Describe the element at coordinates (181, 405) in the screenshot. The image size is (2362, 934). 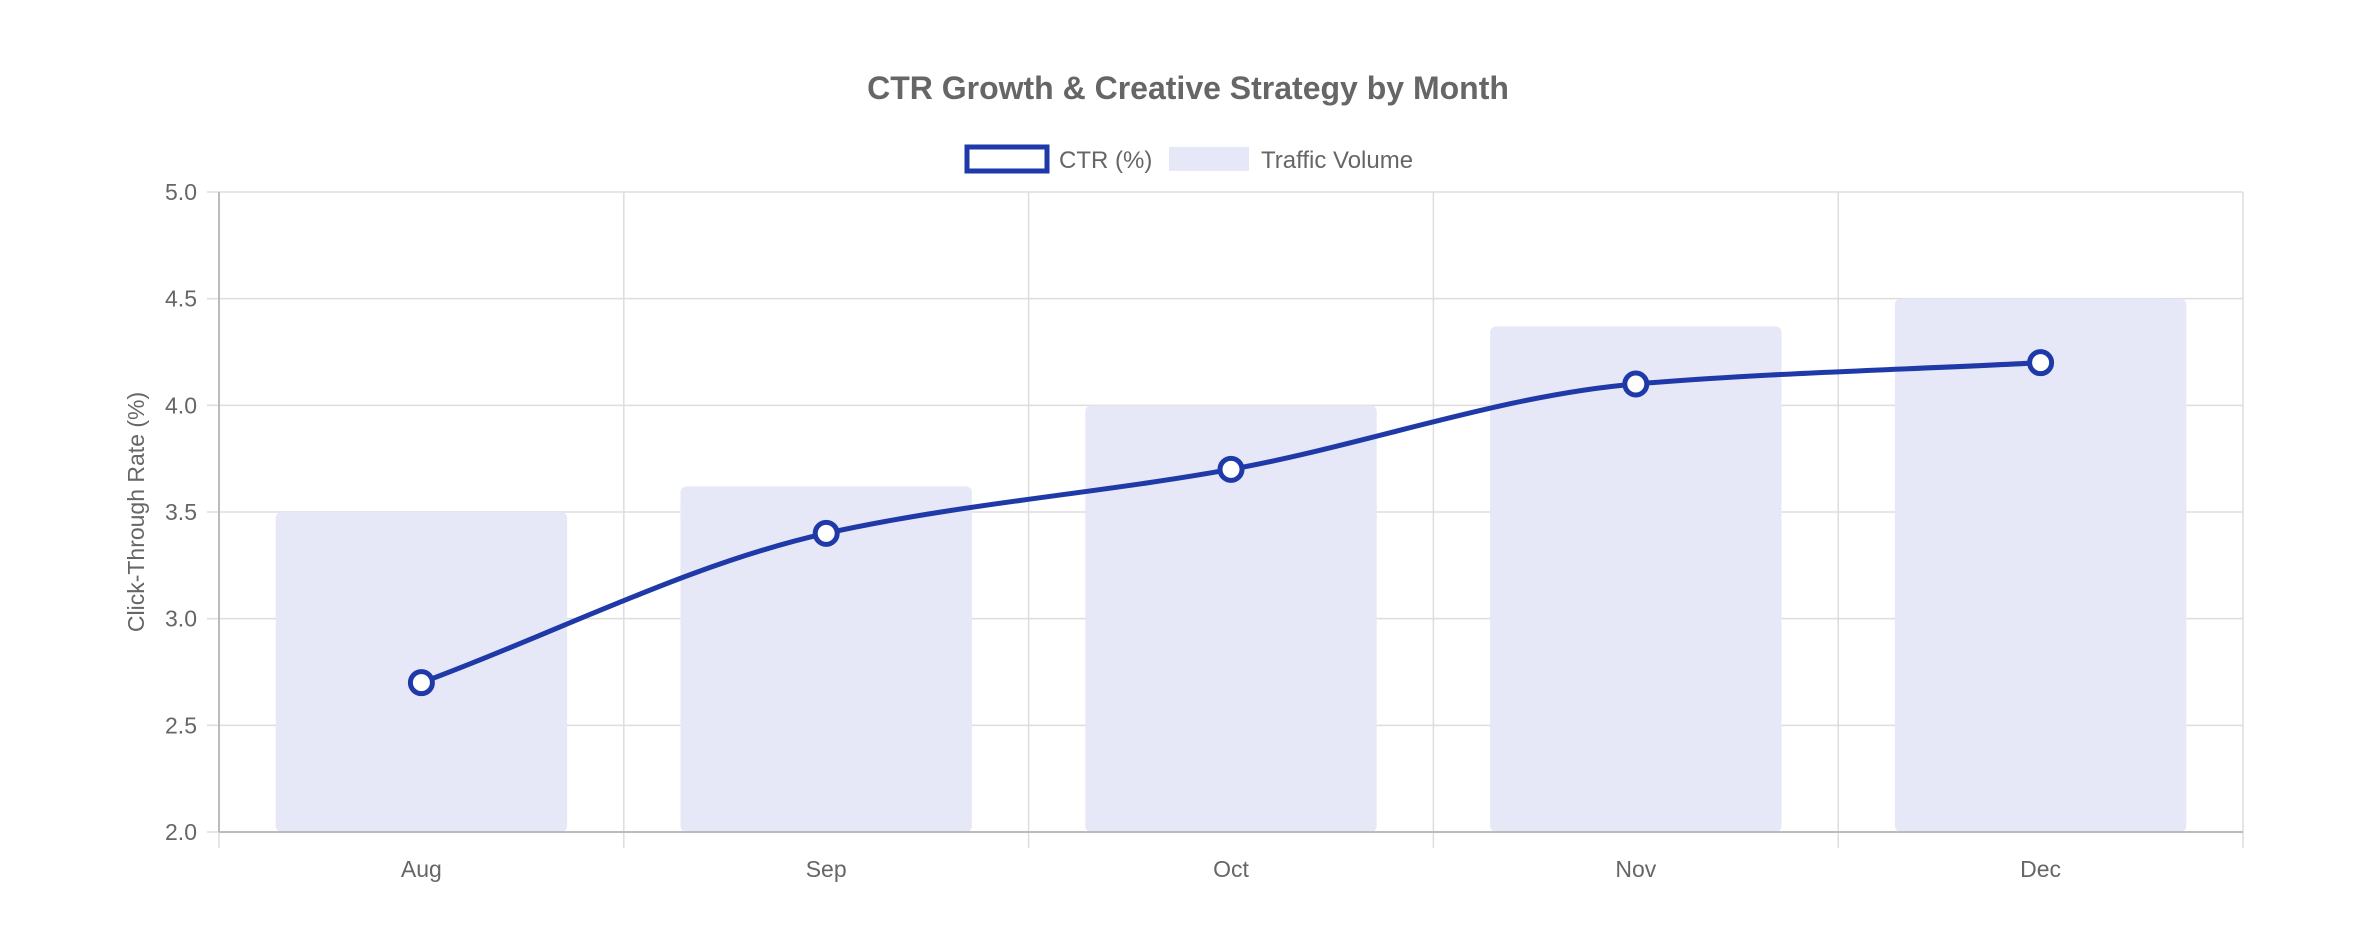
I see `y-tick-label: 4.0` at that location.